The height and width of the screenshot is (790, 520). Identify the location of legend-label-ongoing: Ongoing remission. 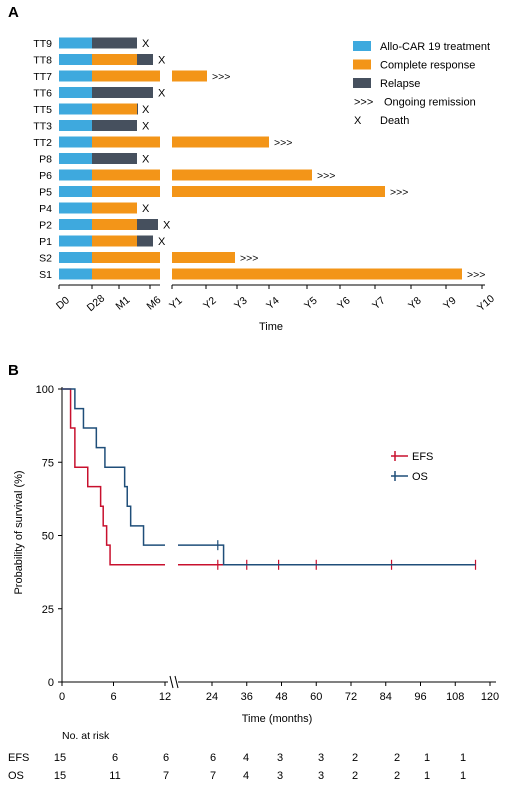
(430, 103).